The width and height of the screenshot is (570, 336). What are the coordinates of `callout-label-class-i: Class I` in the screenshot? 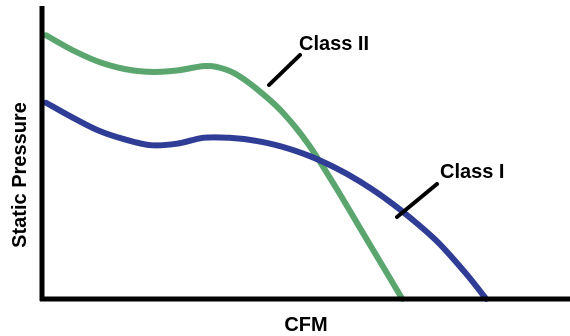 It's located at (472, 172).